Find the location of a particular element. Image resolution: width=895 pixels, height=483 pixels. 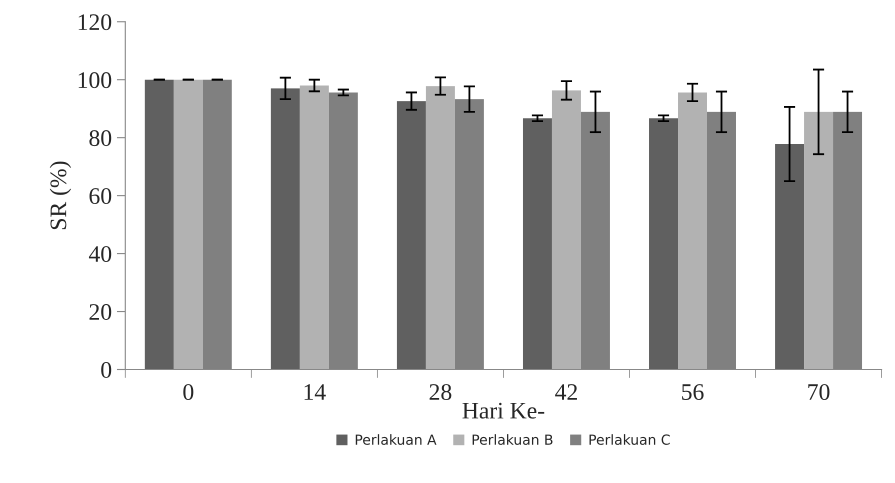

y-tick-label: 100 is located at coordinates (95, 80).